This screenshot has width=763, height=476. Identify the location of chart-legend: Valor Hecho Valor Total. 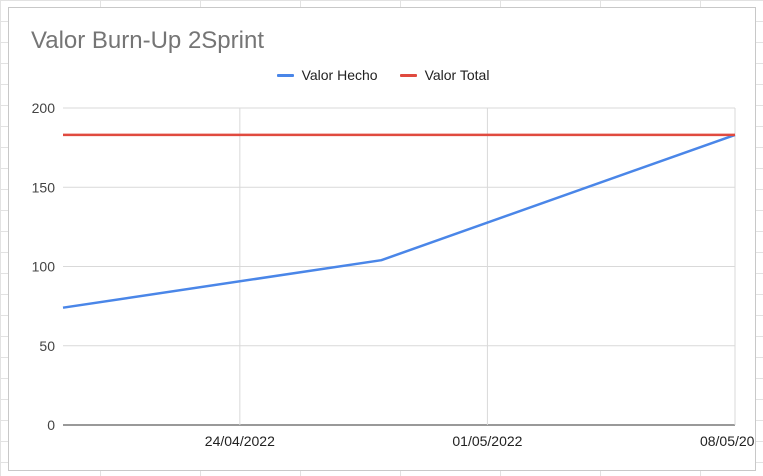
(383, 75).